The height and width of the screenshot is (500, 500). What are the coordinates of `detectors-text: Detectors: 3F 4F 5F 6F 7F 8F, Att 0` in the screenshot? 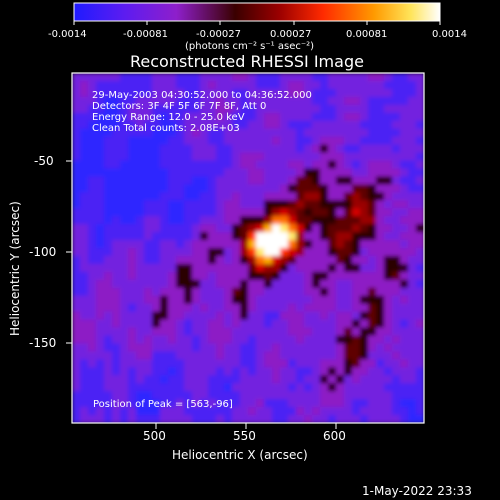 It's located at (179, 106).